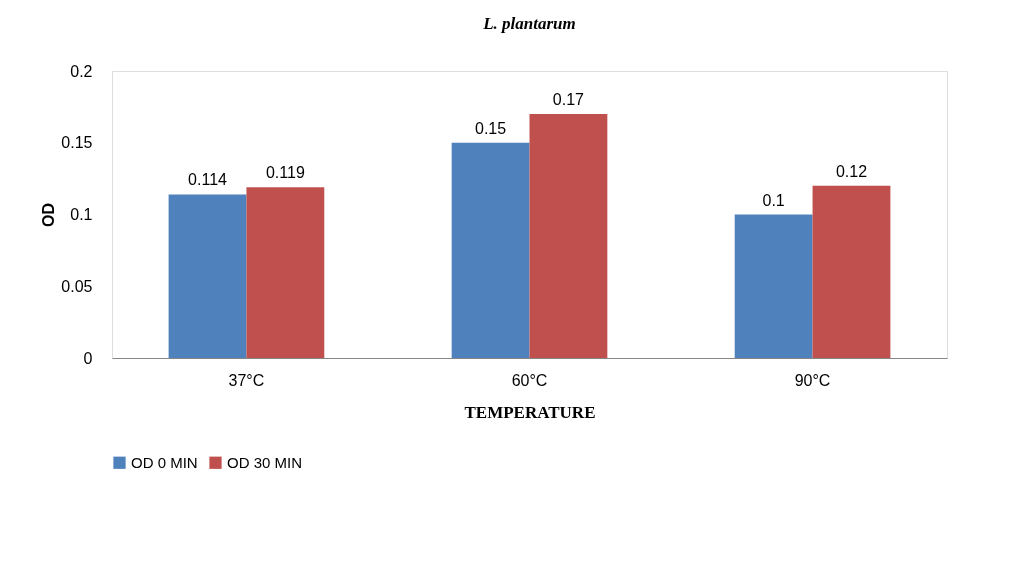 The image size is (1029, 571). Describe the element at coordinates (529, 380) in the screenshot. I see `x-tick-label: 60°C` at that location.